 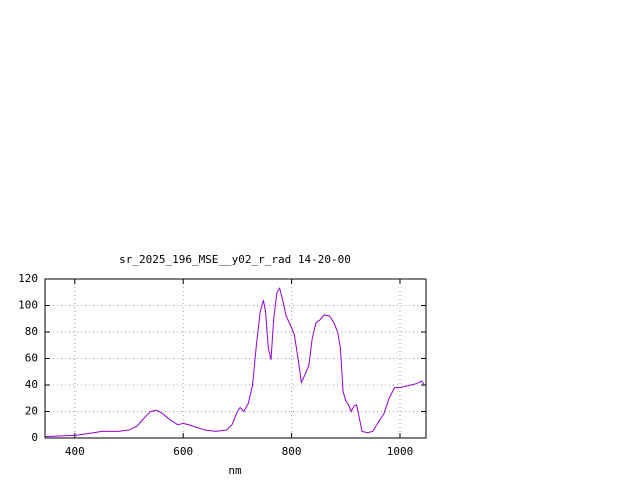 I want to click on y-tick-label: 120, so click(x=28, y=278).